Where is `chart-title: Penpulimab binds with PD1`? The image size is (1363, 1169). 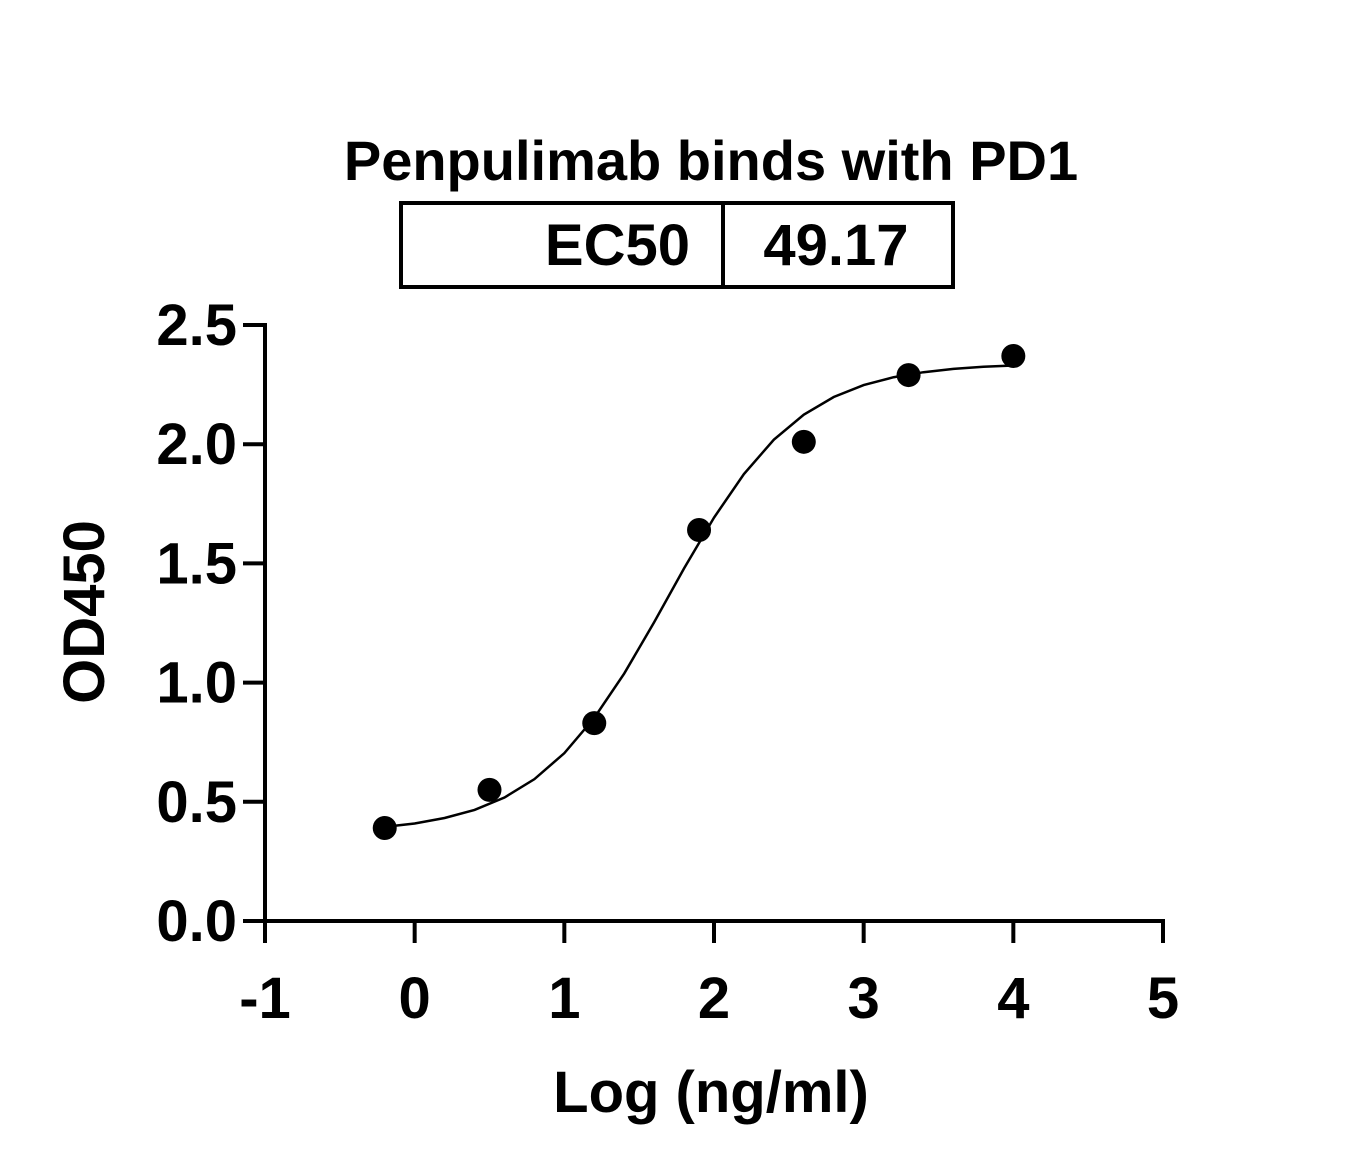
chart-title: Penpulimab binds with PD1 is located at coordinates (711, 160).